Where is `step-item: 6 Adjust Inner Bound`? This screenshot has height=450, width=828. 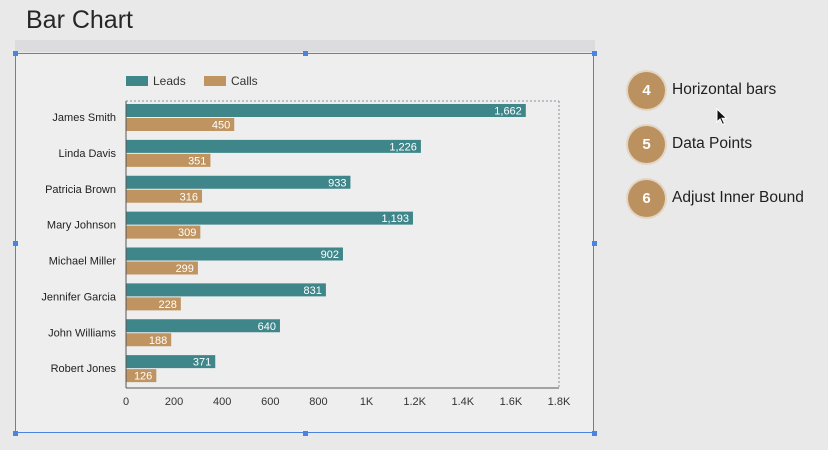 step-item: 6 Adjust Inner Bound is located at coordinates (716, 198).